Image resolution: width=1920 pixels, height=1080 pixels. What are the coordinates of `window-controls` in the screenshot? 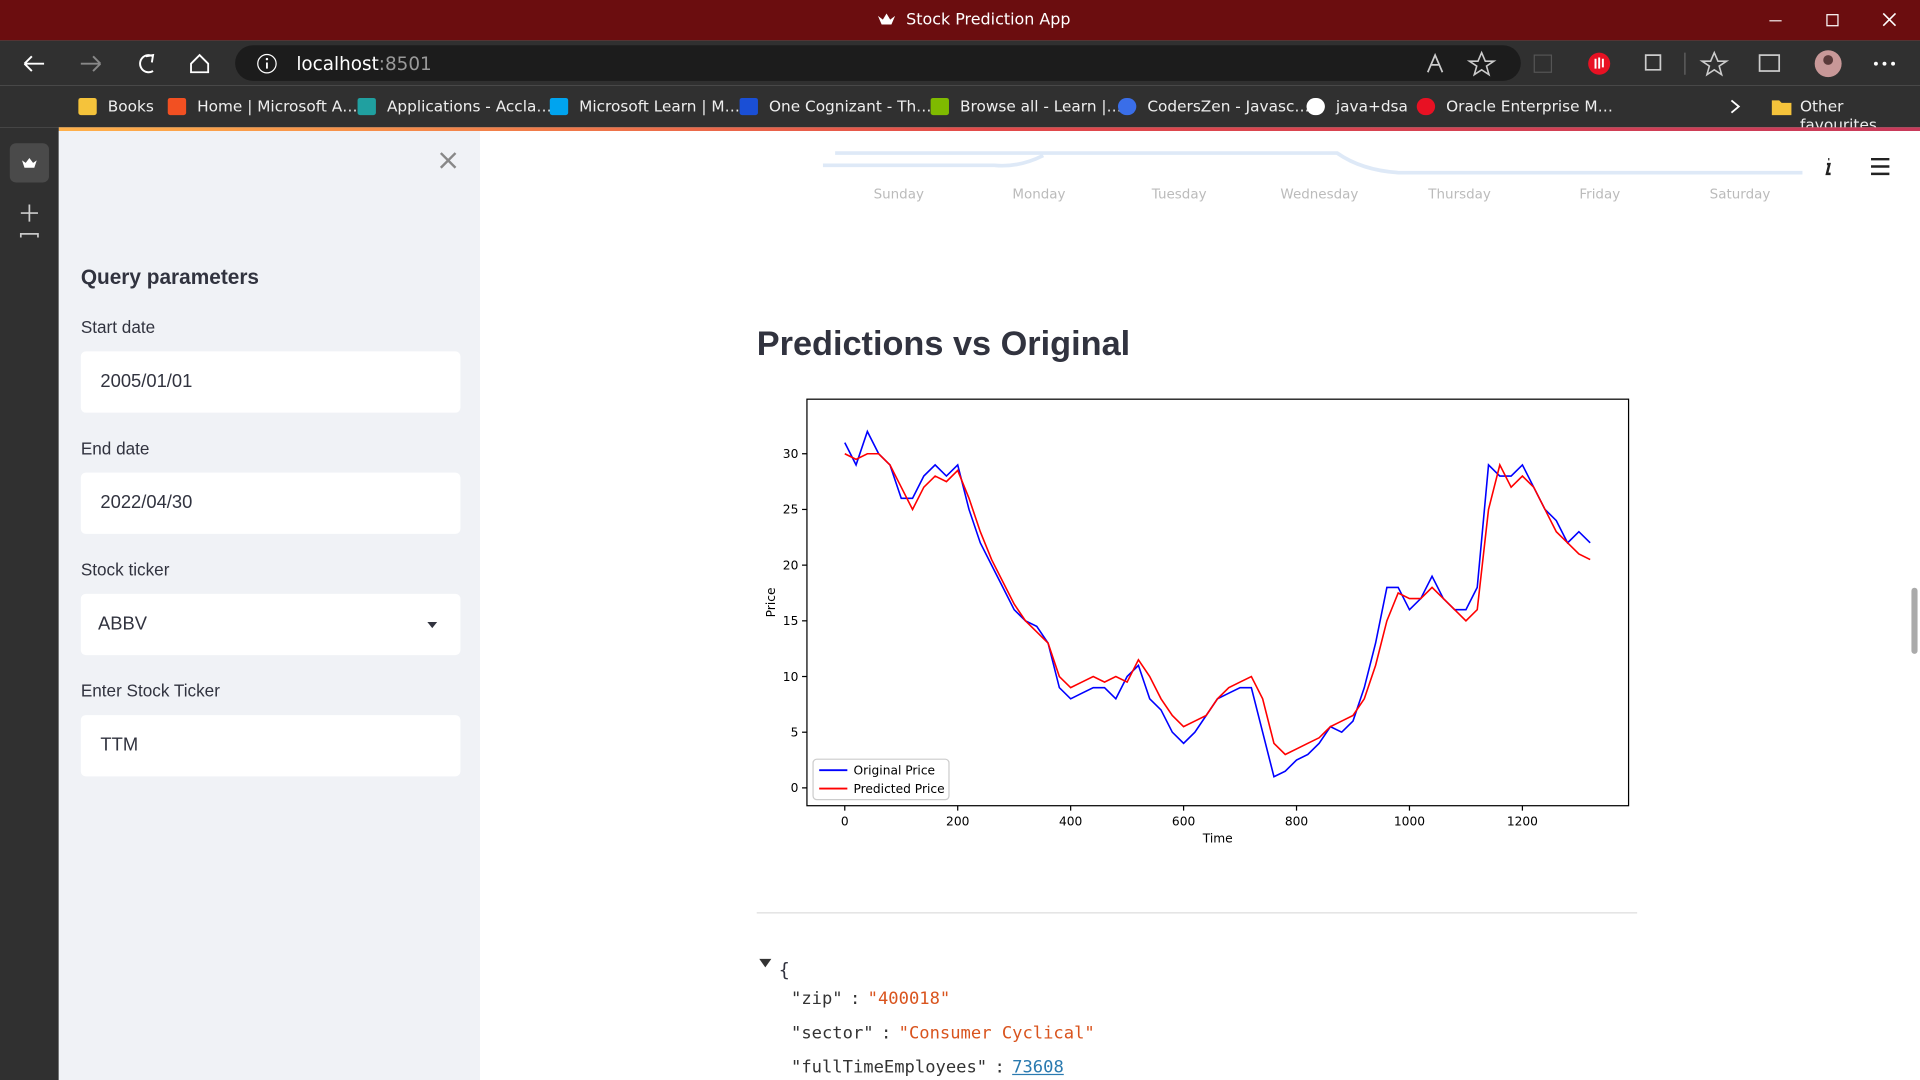 It's located at (1836, 21).